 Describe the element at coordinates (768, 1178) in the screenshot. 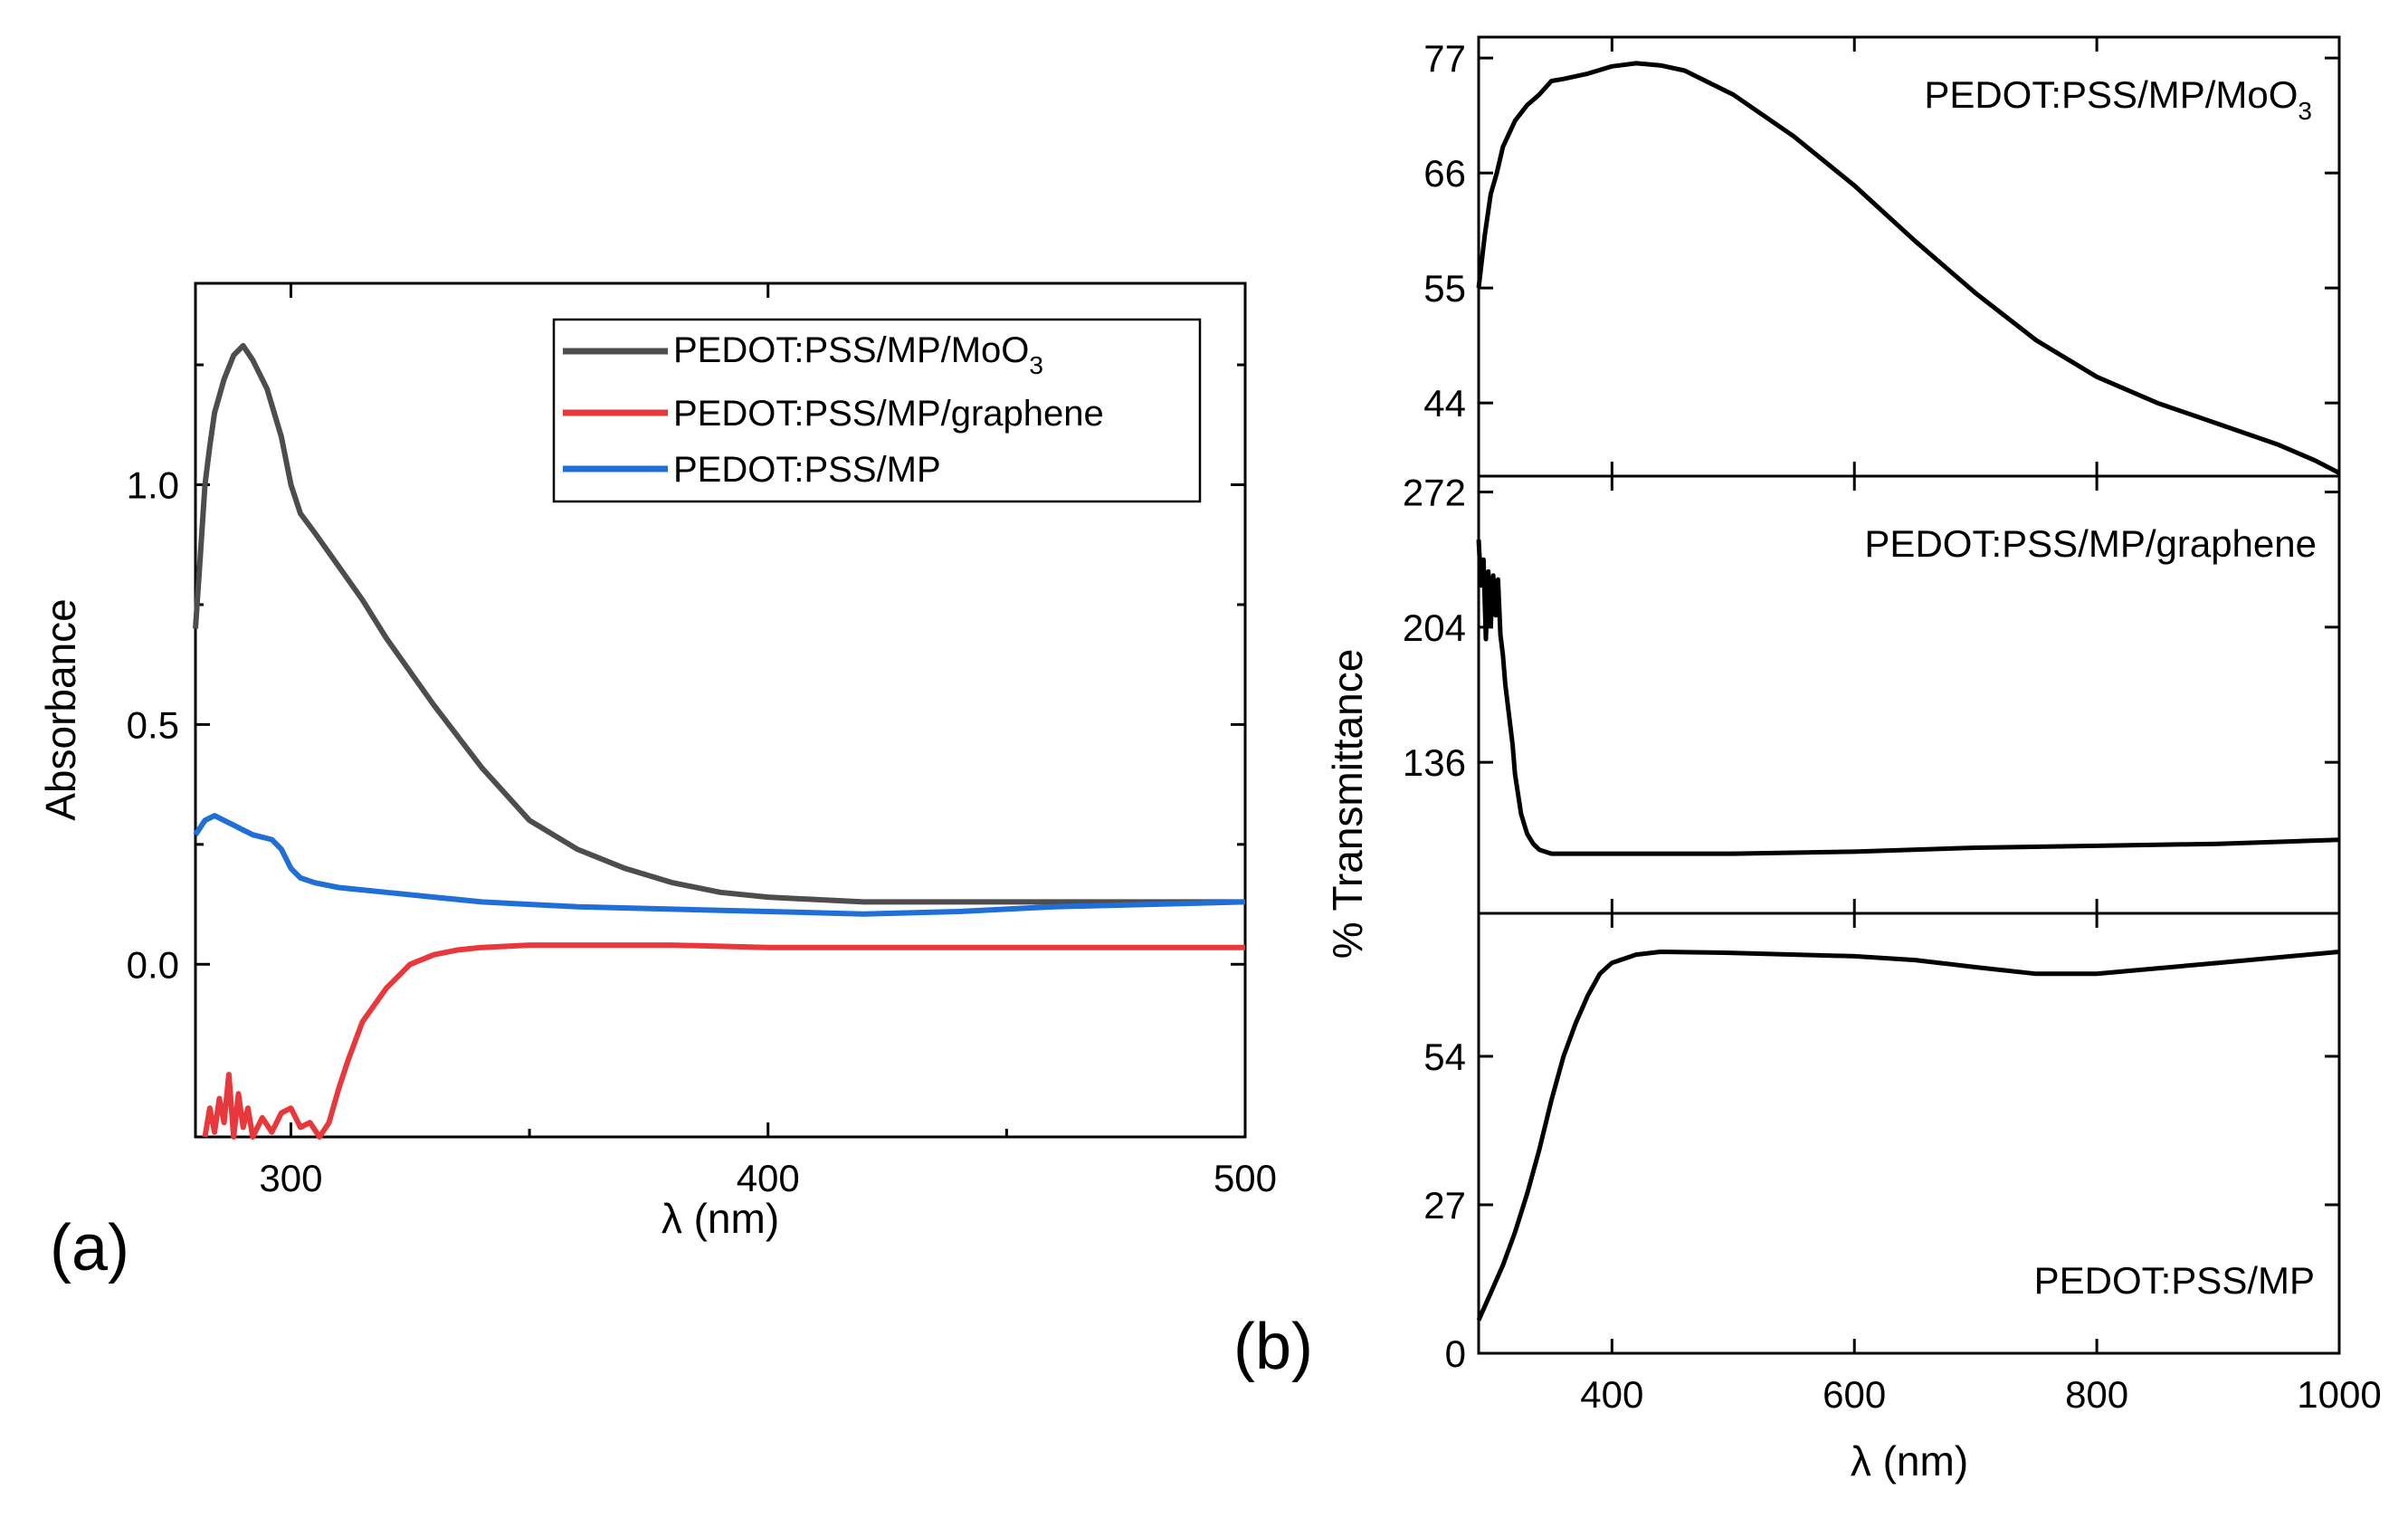

I see `panel-a-x-tick-label: 400` at that location.